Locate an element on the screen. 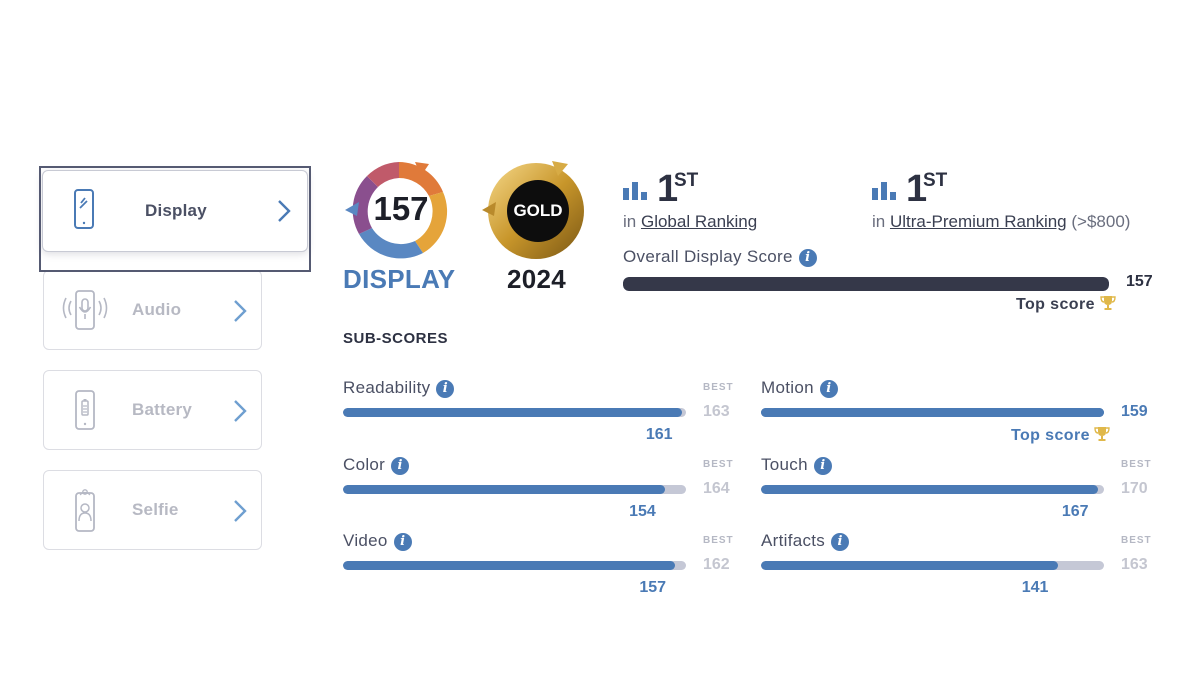 Image resolution: width=1200 pixels, height=700 pixels. subscore-name: Motion is located at coordinates (787, 387).